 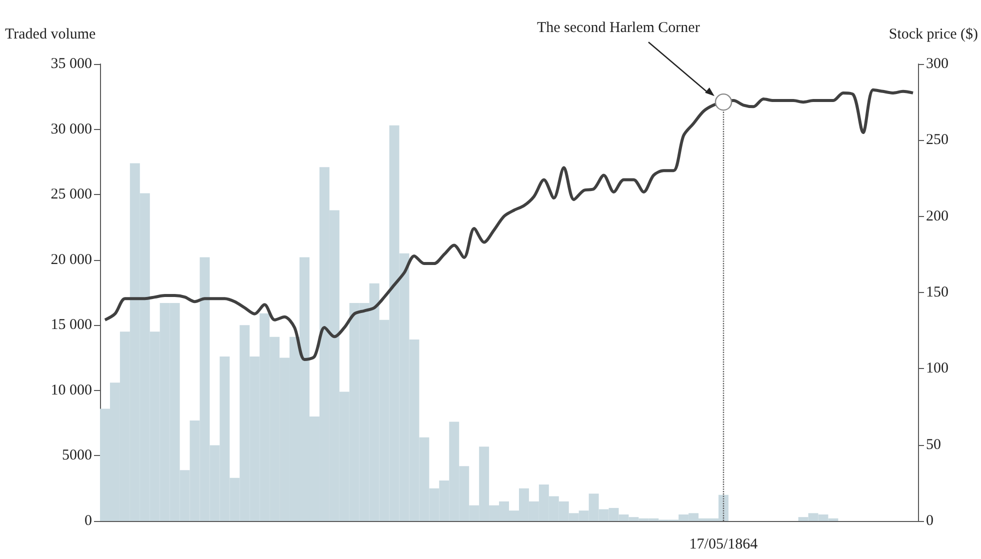 What do you see at coordinates (937, 368) in the screenshot?
I see `y2-tick-label: 100` at bounding box center [937, 368].